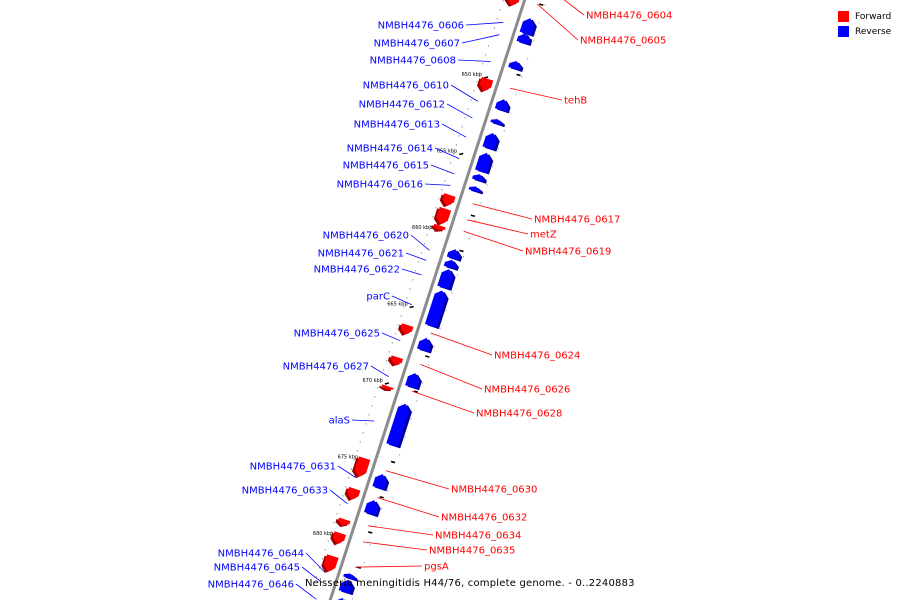  I want to click on gene-label: NMBH4476_0633, so click(285, 491).